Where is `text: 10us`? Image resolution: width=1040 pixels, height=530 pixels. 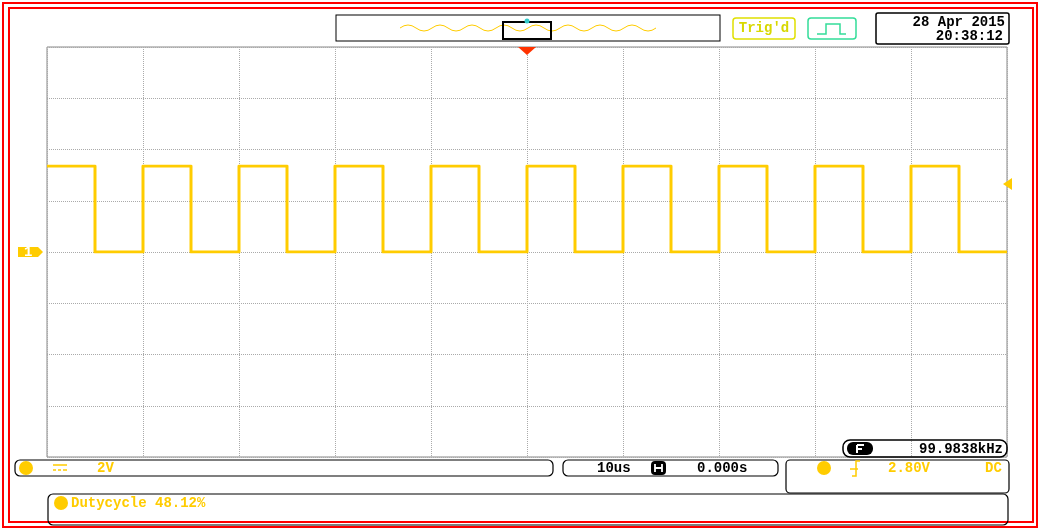
text: 10us is located at coordinates (614, 468).